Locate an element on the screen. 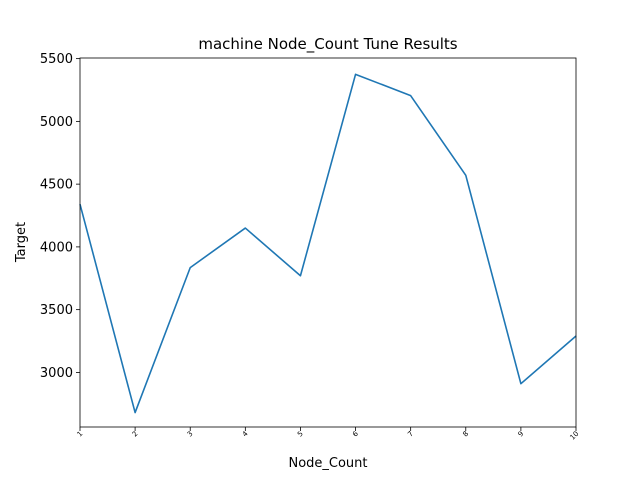  y-tick-label: 5500 is located at coordinates (56, 59).